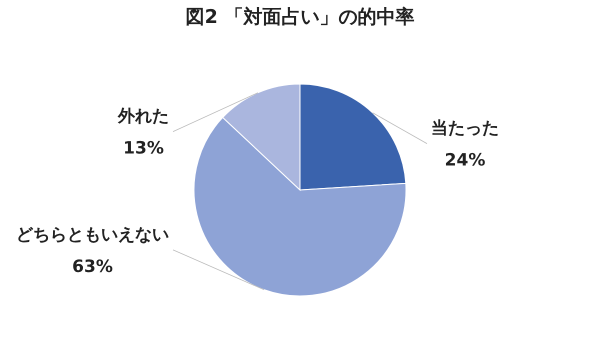  I want to click on slice-label: どちらともいえない, so click(92, 234).